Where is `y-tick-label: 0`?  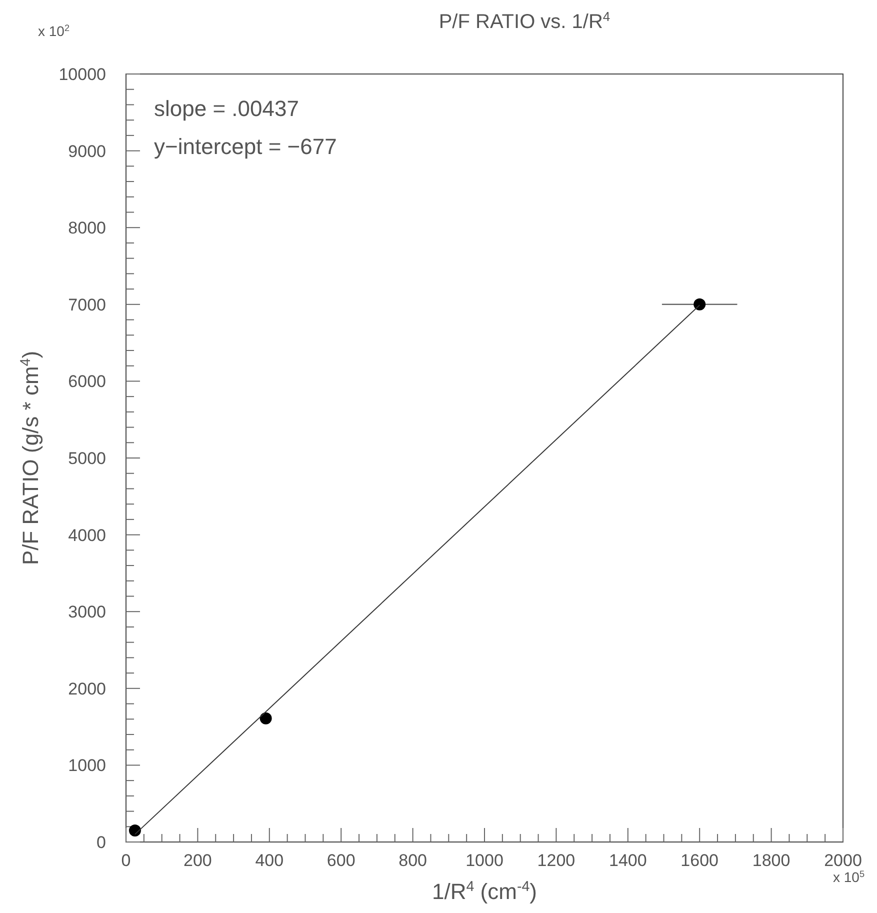
y-tick-label: 0 is located at coordinates (101, 842).